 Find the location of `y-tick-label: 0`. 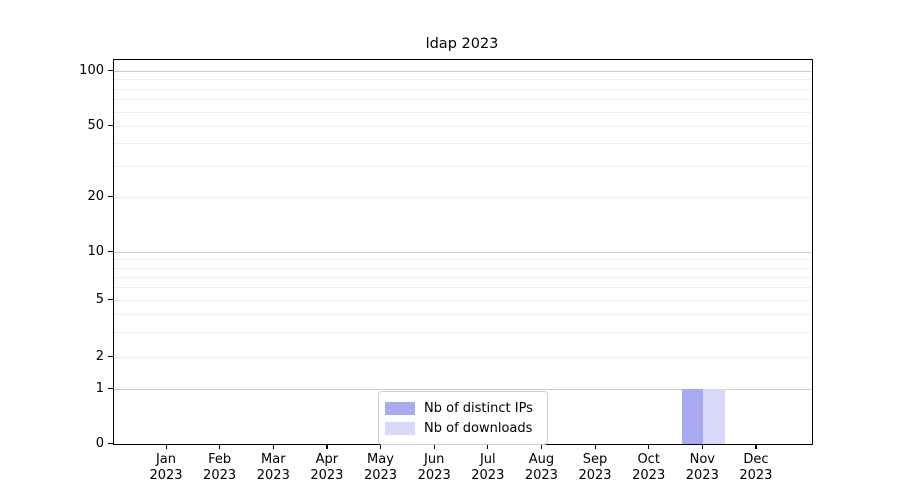

y-tick-label: 0 is located at coordinates (99, 443).